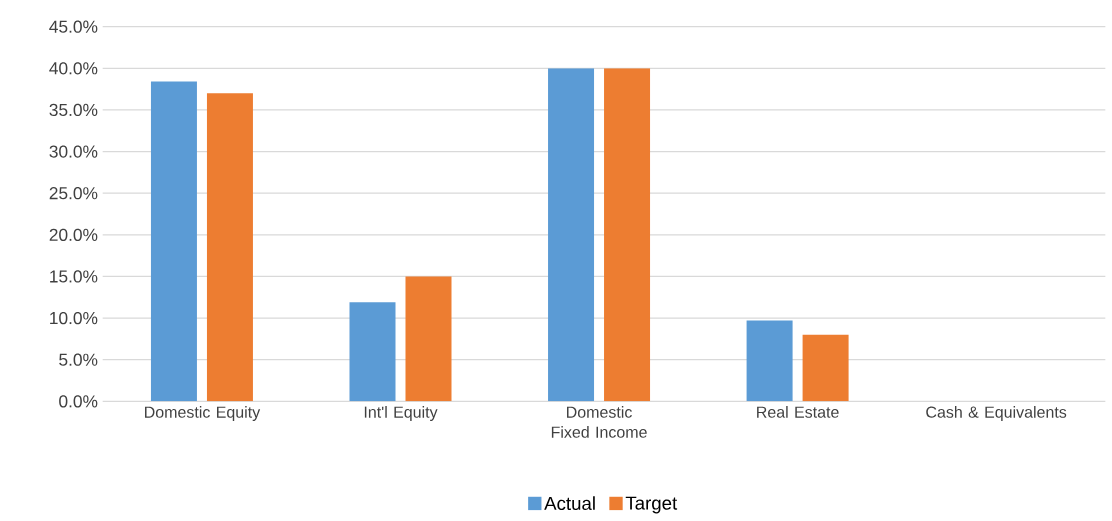  What do you see at coordinates (599, 421) in the screenshot?
I see `x-tick-label: Domestic Fixed Income` at bounding box center [599, 421].